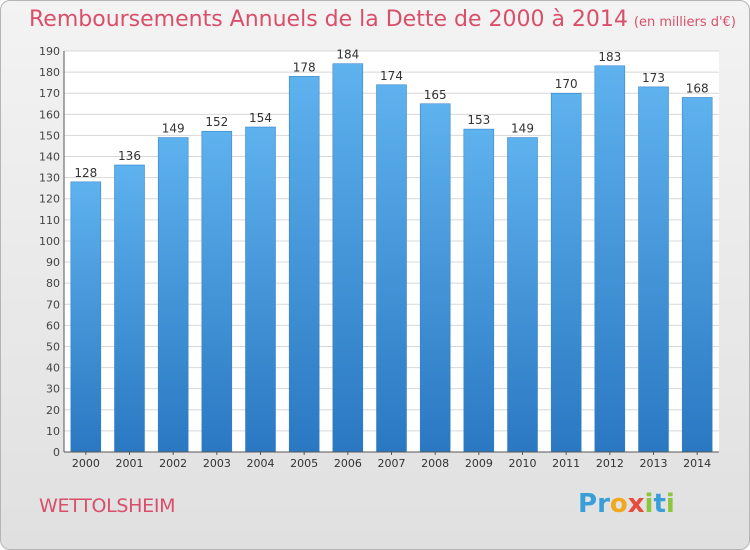 Image resolution: width=750 pixels, height=550 pixels. Describe the element at coordinates (53, 368) in the screenshot. I see `y-tick-label: 40` at that location.